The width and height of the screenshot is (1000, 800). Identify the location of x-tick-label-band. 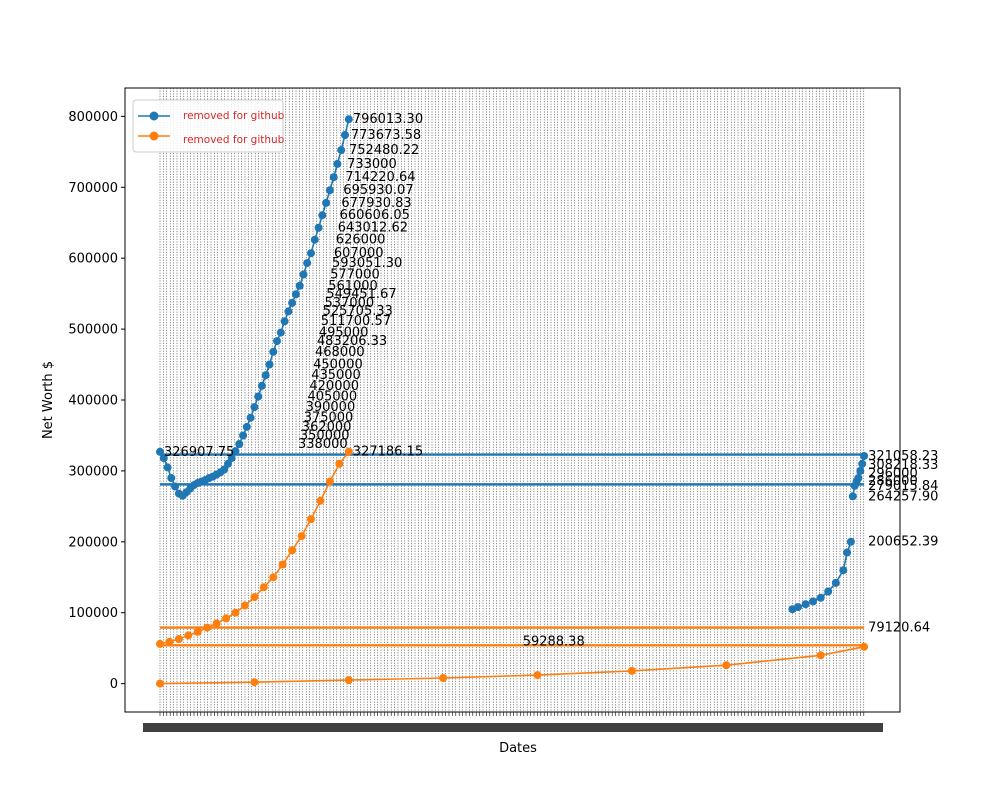
(513, 727).